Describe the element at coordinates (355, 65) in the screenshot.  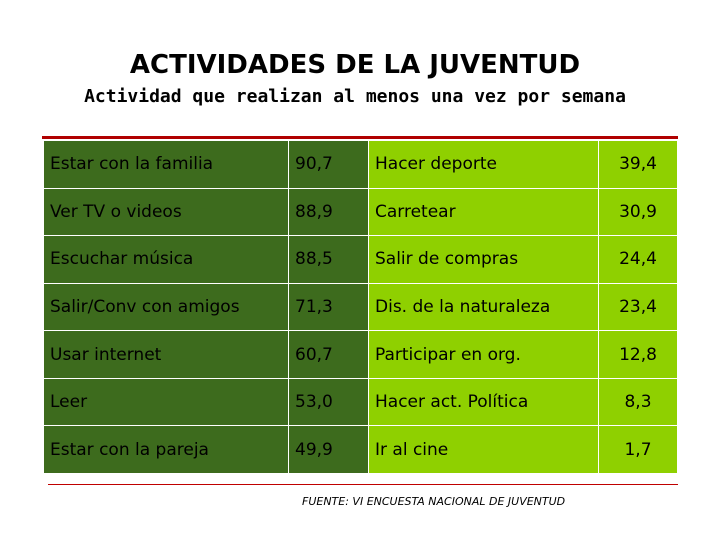
I see `page-title: ACTIVIDADES DE LA JUVENTUD` at that location.